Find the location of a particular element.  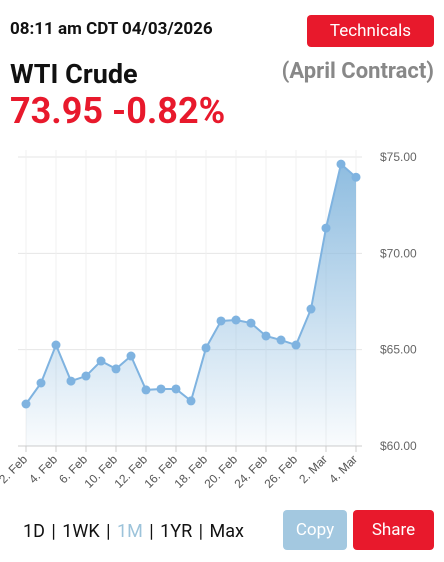

range-option: Max is located at coordinates (226, 531).